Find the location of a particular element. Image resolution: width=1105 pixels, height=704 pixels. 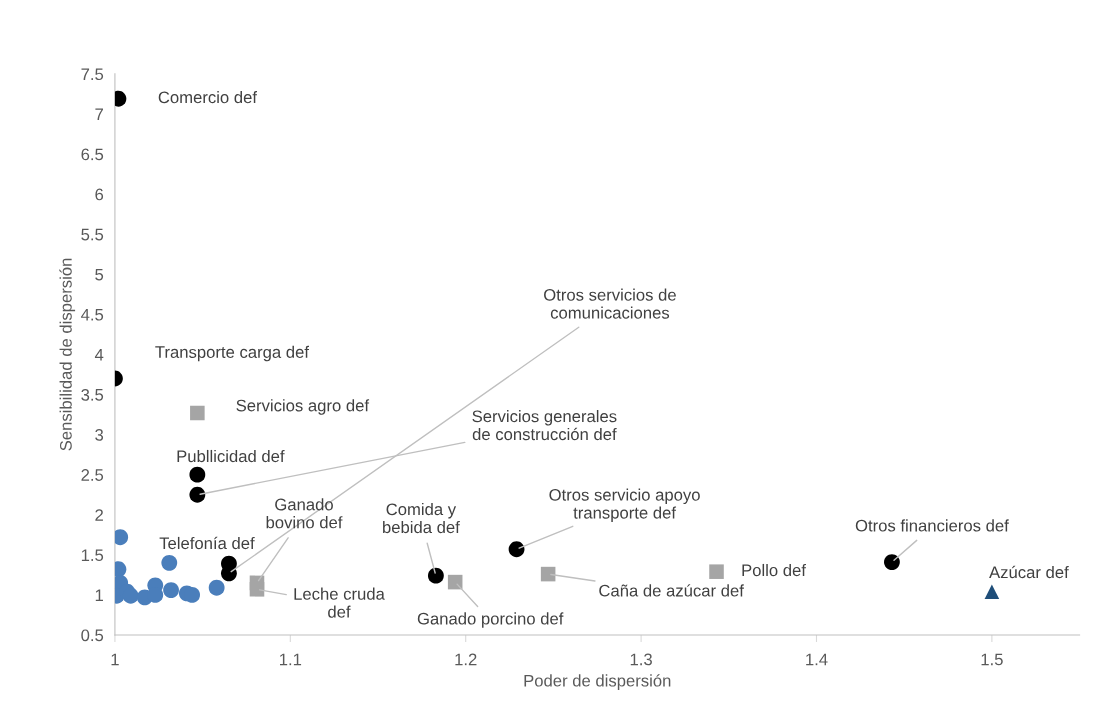

annotation: Comercio def is located at coordinates (208, 97).